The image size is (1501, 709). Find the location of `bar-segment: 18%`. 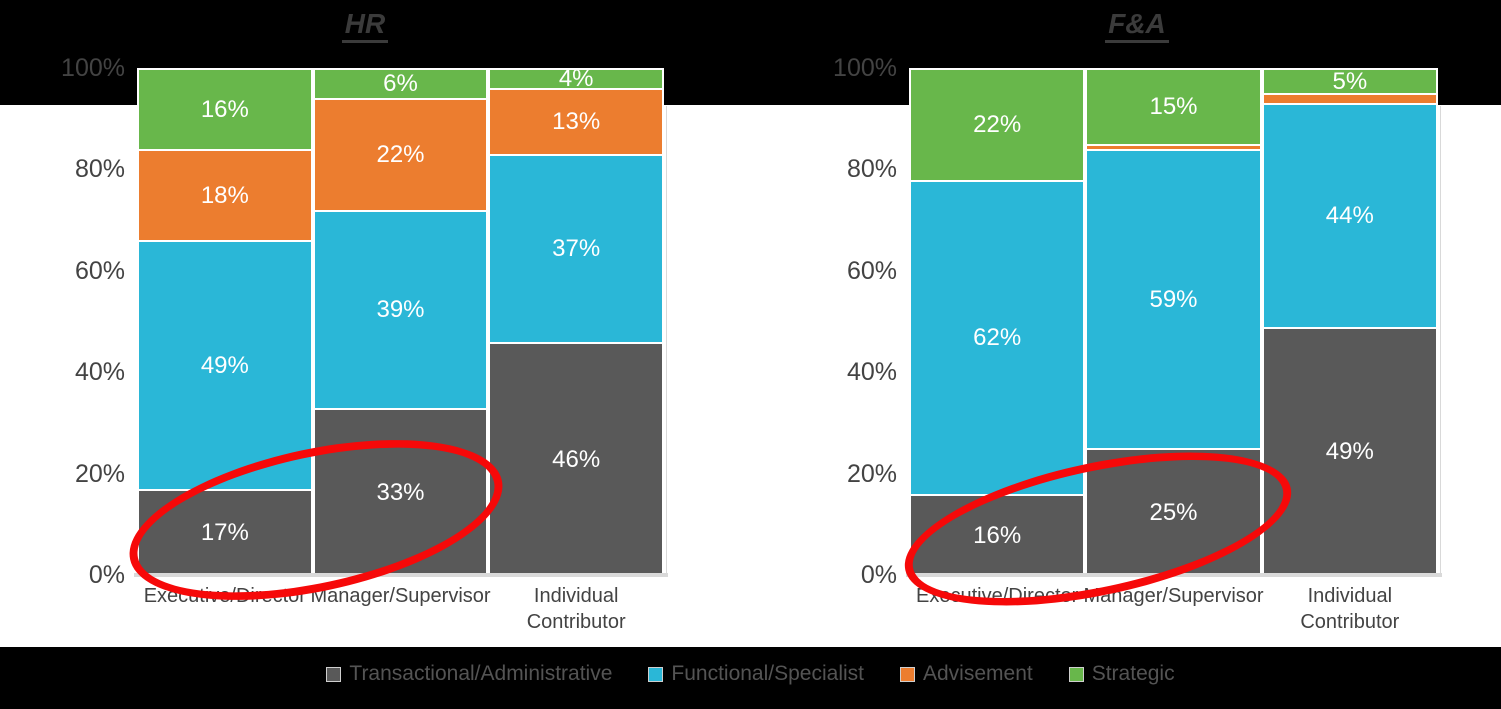

bar-segment: 18% is located at coordinates (225, 194).